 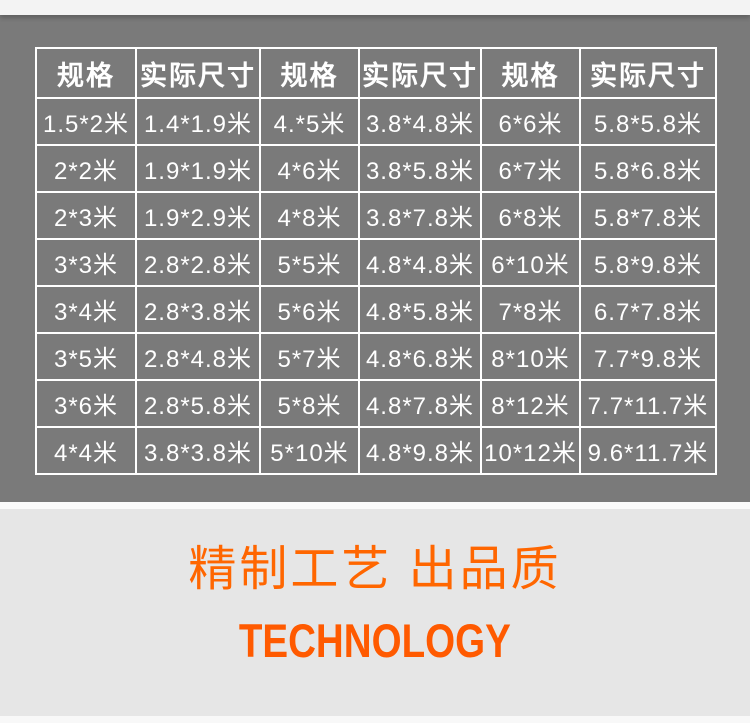 I want to click on spec-table-cell: 7.7*9.8米, so click(x=648, y=356).